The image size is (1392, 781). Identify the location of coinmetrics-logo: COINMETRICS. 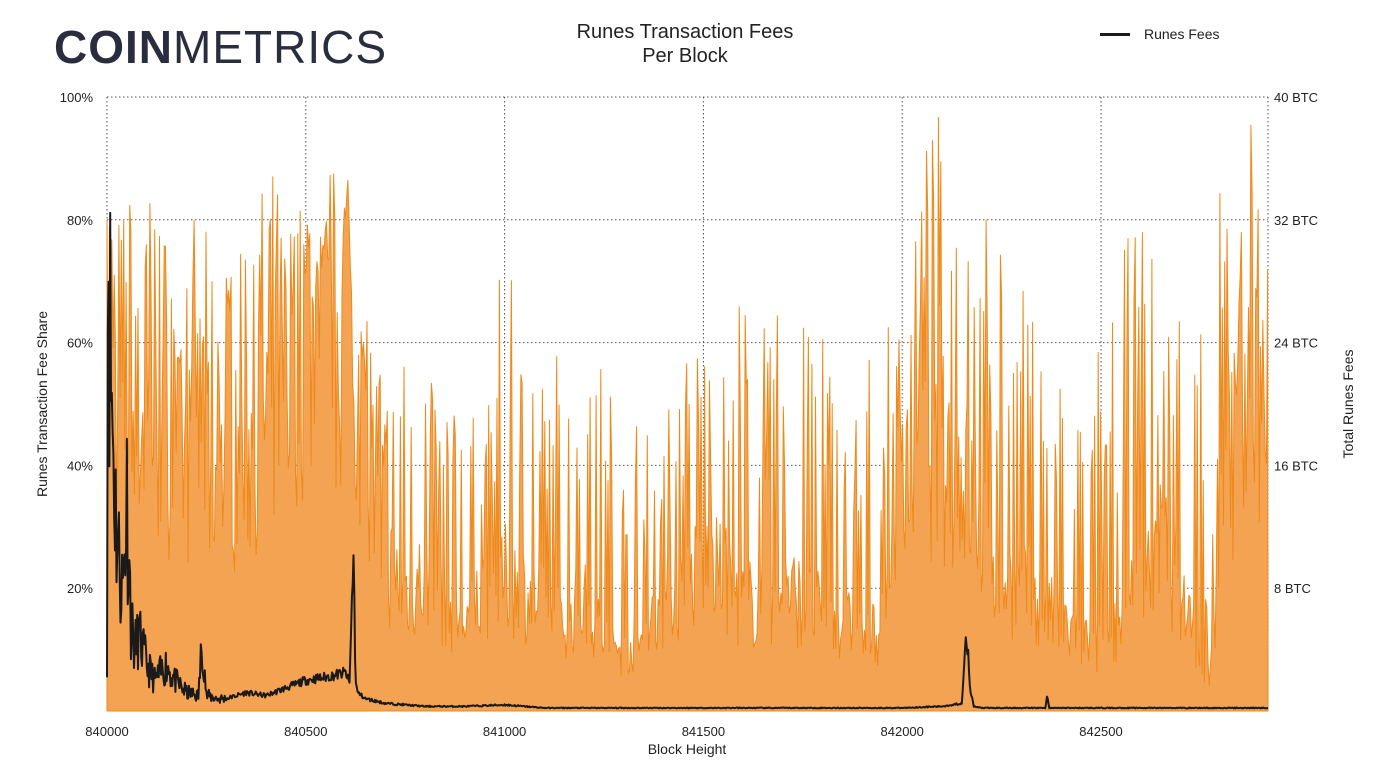
(220, 47).